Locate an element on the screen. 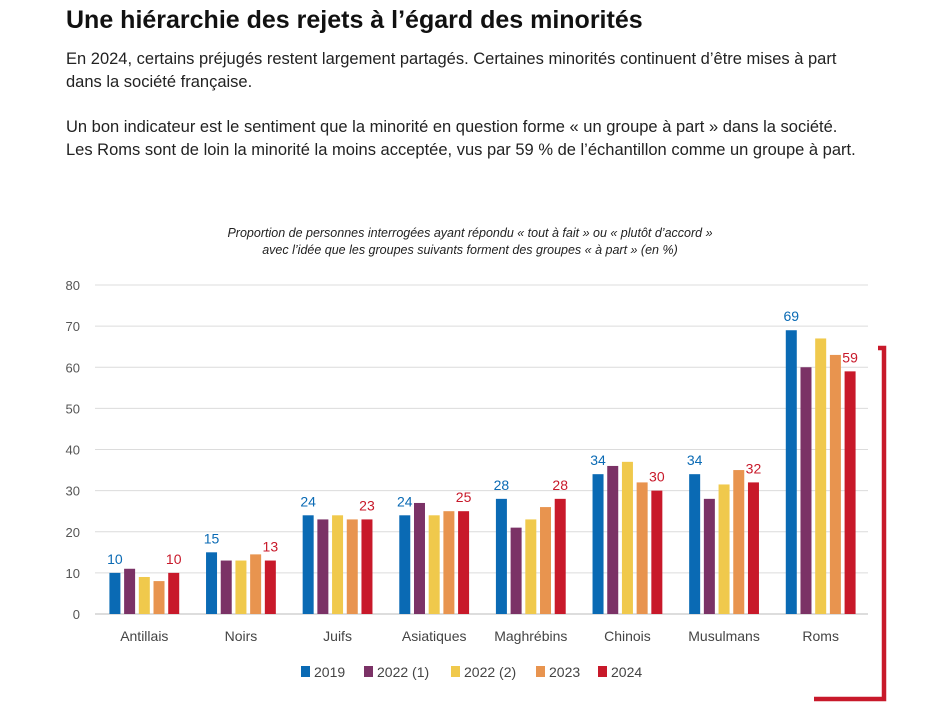 This screenshot has height=715, width=925. category-label-roms: Roms is located at coordinates (820, 636).